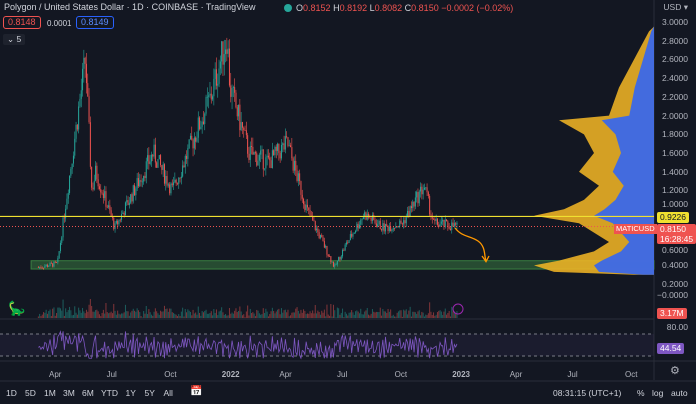  What do you see at coordinates (69, 393) in the screenshot?
I see `range-button-3m: 3M` at bounding box center [69, 393].